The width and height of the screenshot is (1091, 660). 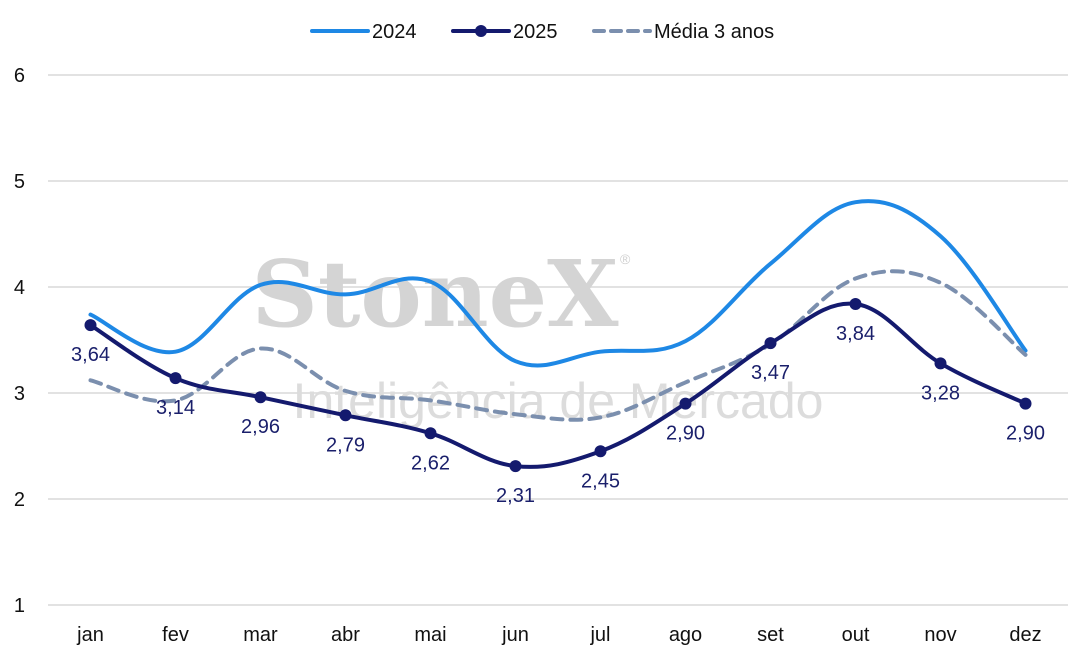 What do you see at coordinates (515, 635) in the screenshot?
I see `x-tick-label: jun` at bounding box center [515, 635].